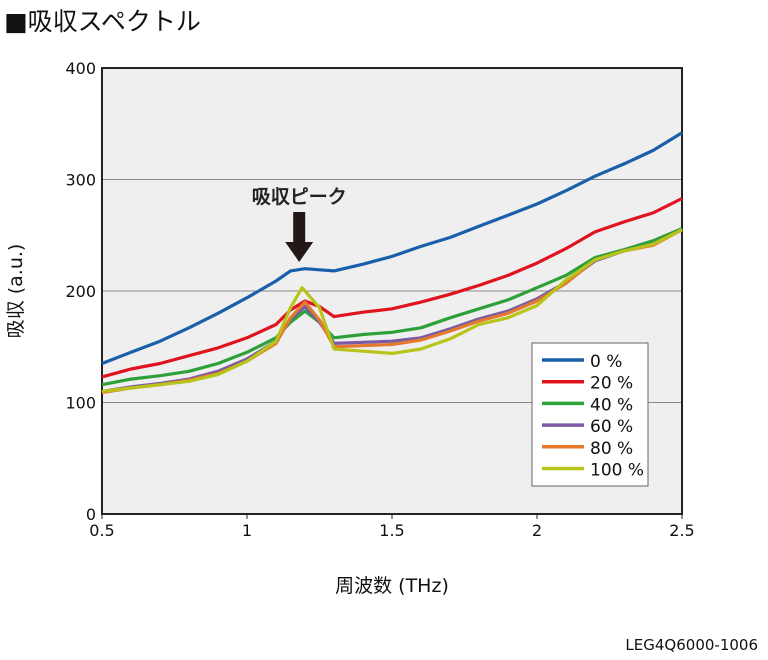 This screenshot has height=660, width=768. I want to click on y-axis-label: 吸収 (a.u.), so click(16, 291).